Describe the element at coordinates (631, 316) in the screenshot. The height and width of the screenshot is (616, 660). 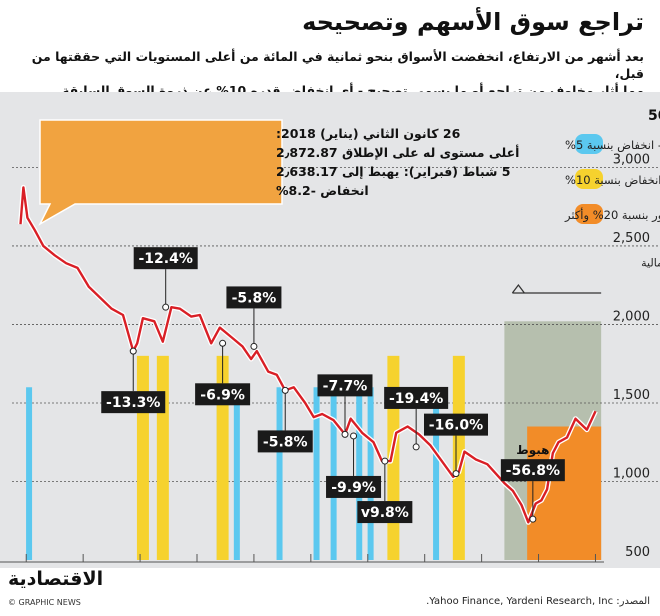
I see `y-tick-label: 2,000` at that location.